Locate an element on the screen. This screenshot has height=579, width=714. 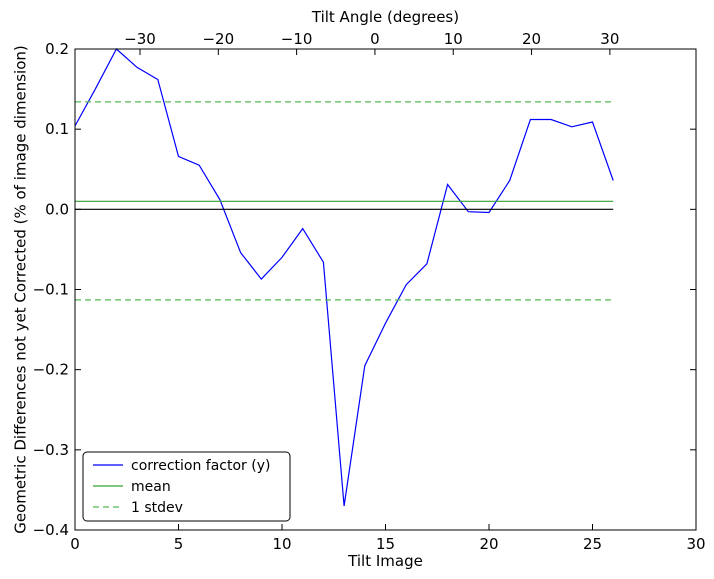
legend-label: correction factor (y) is located at coordinates (200, 466).